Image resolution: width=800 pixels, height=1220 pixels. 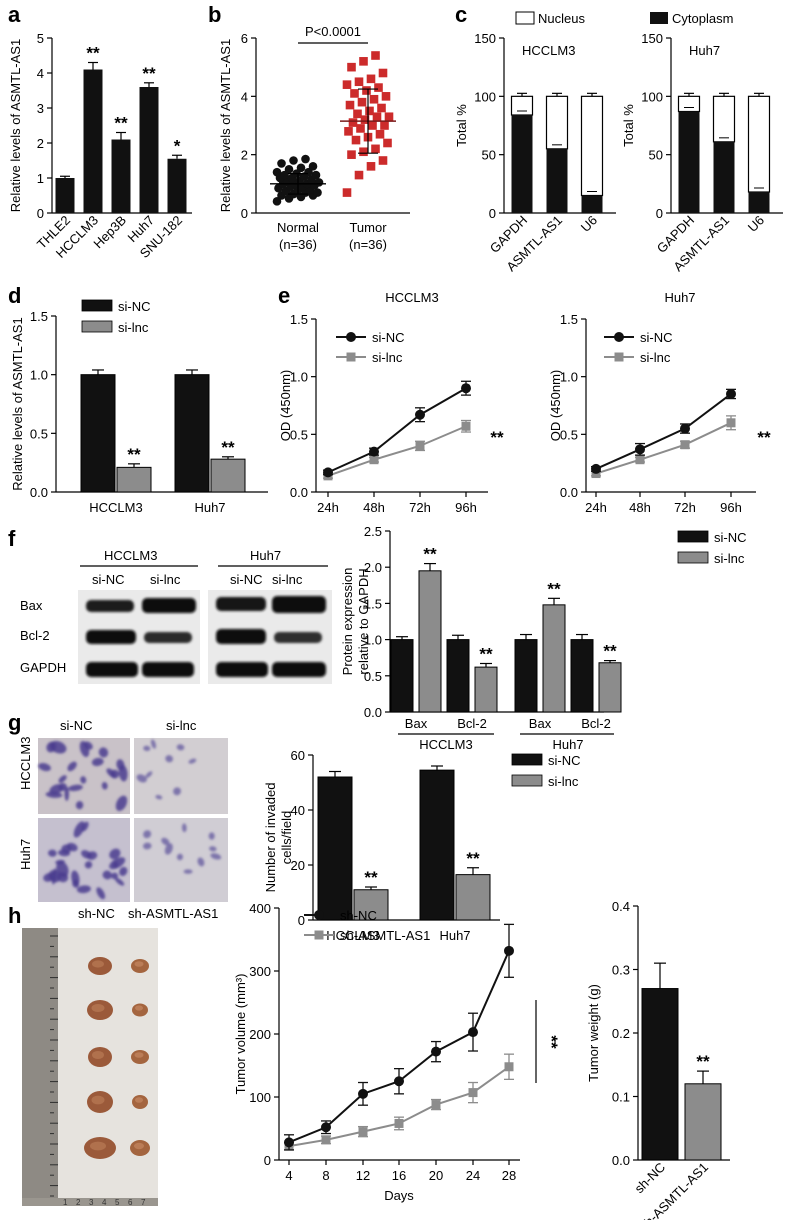 I want to click on y-axis-title: Protein expression, so click(x=347, y=622).